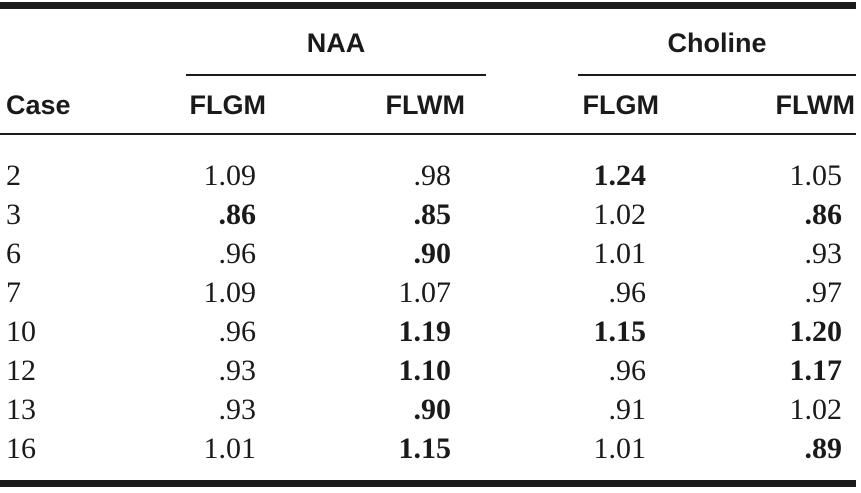  Describe the element at coordinates (425, 105) in the screenshot. I see `column-header-naa-flwm: FLWM` at that location.